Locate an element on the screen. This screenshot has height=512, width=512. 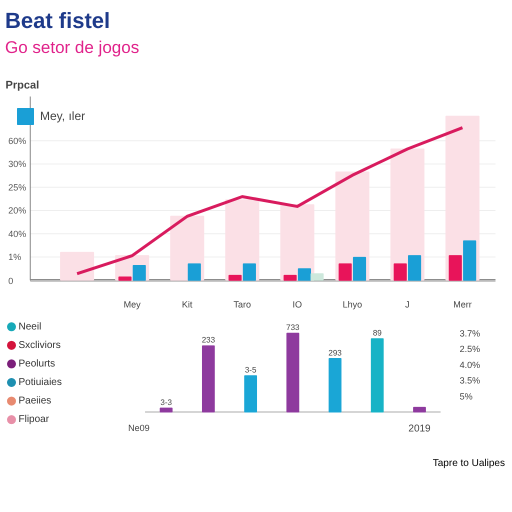
text: 1% is located at coordinates (15, 257).